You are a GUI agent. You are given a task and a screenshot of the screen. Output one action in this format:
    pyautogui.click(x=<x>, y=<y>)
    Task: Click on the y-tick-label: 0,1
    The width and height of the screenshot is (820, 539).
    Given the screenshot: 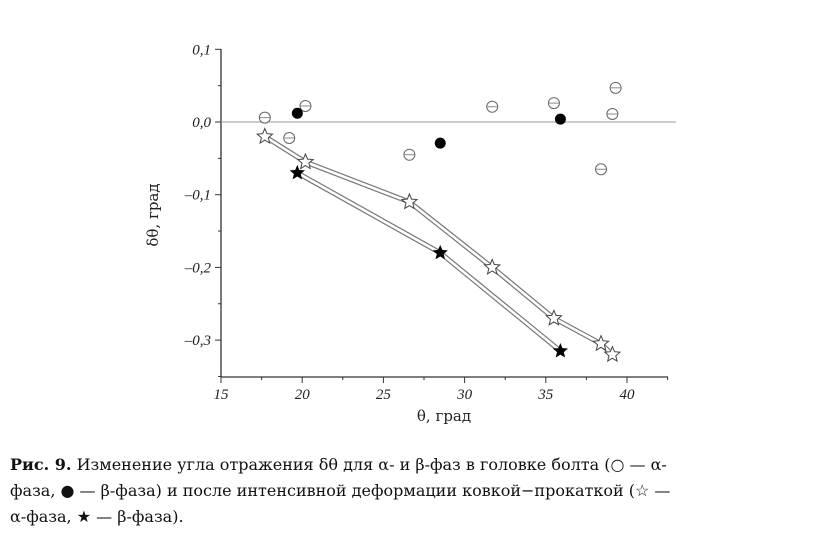 What is the action you would take?
    pyautogui.click(x=201, y=50)
    